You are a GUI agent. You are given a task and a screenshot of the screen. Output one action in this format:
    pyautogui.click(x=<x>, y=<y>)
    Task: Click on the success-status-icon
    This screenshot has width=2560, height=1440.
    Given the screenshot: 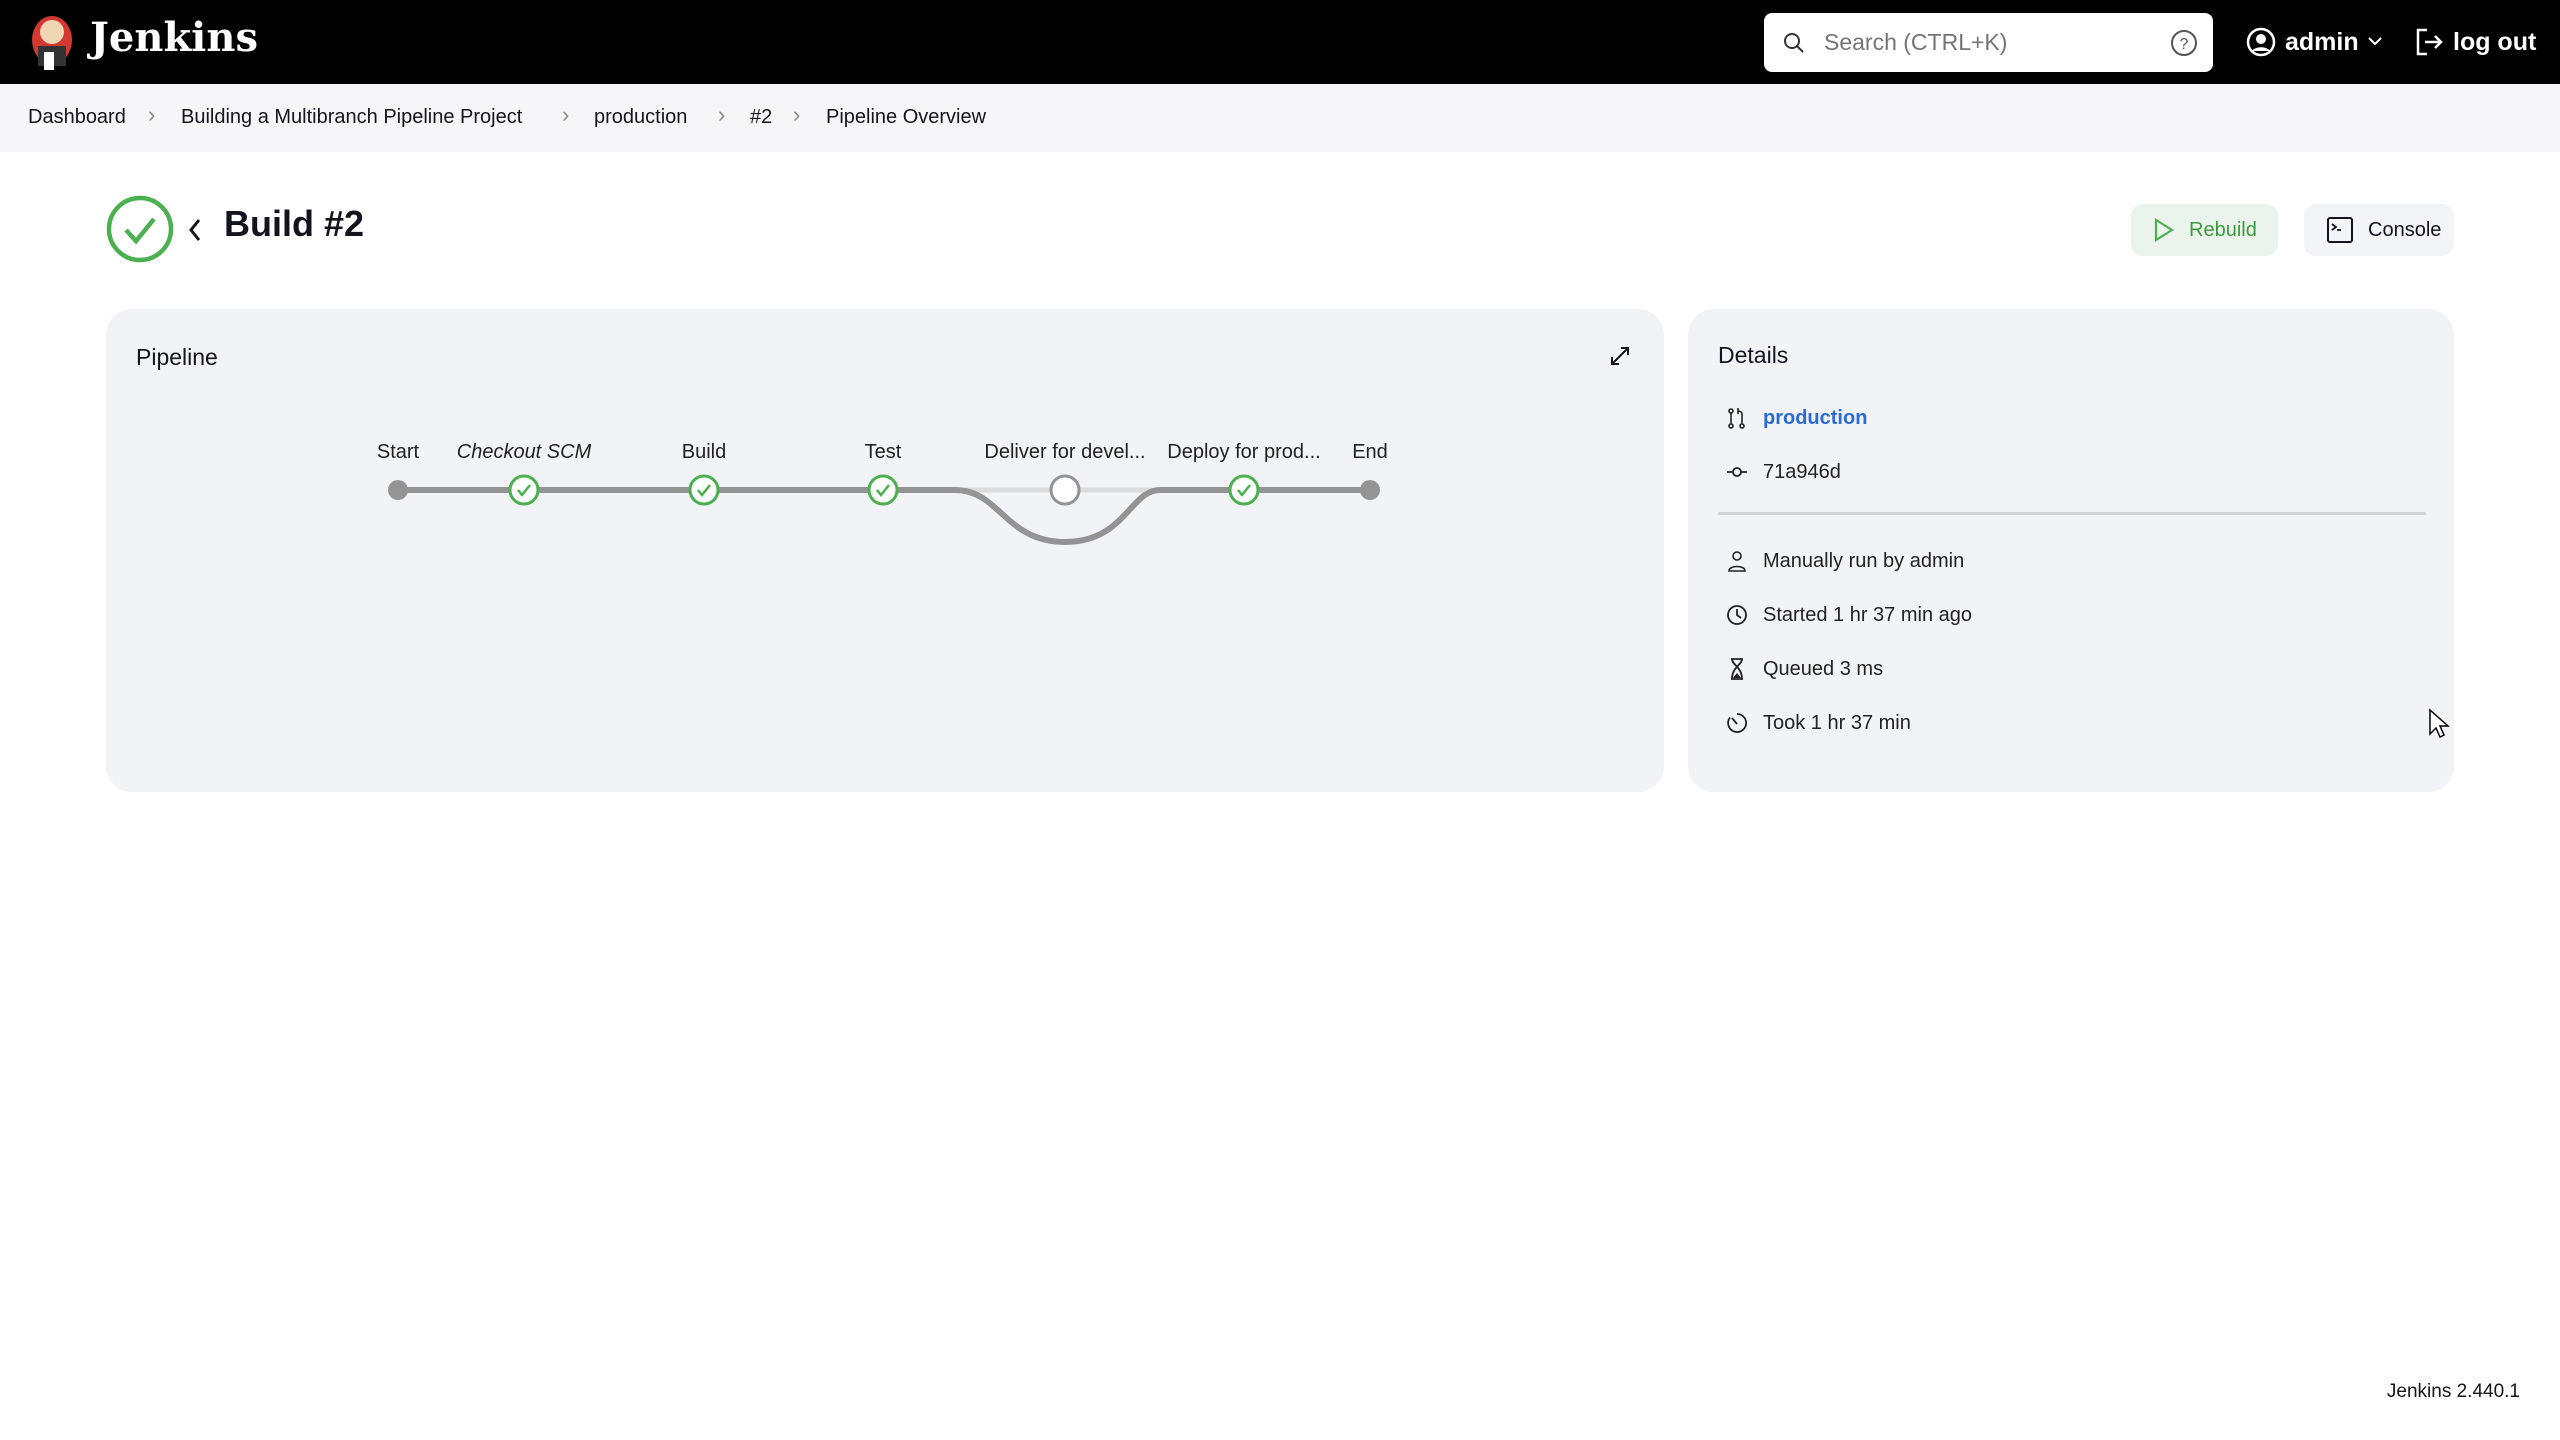 What is the action you would take?
    pyautogui.click(x=140, y=229)
    